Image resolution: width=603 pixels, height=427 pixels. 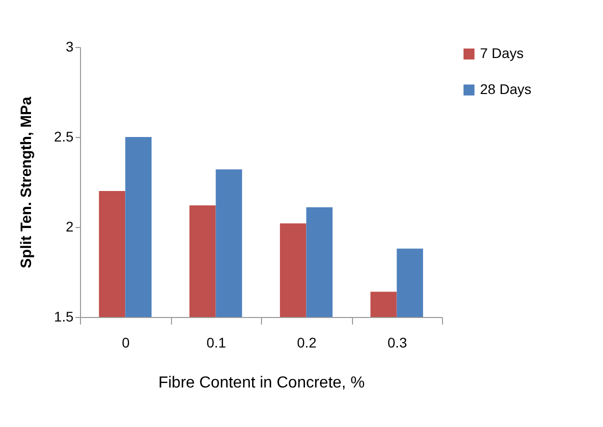 I want to click on legend-label: 7 Days, so click(x=502, y=53).